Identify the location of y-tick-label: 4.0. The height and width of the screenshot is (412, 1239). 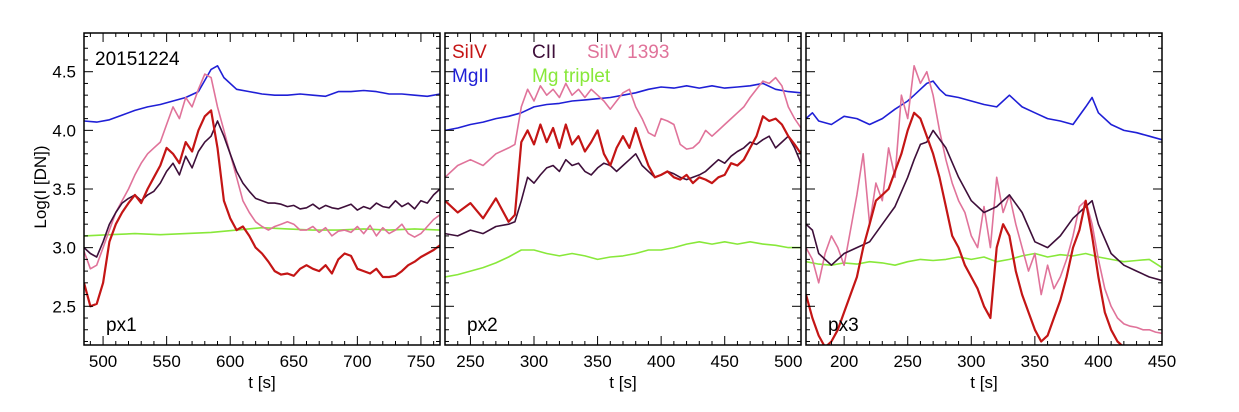
(64, 130).